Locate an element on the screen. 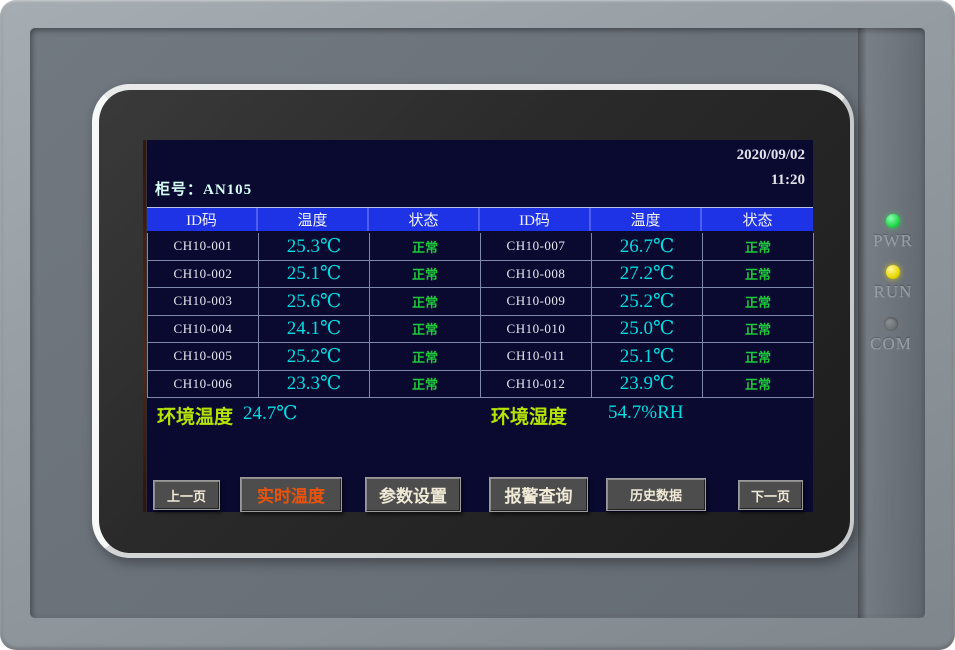  table-header-row: ID码 温度 状态 ID码 温度 状态 is located at coordinates (480, 220).